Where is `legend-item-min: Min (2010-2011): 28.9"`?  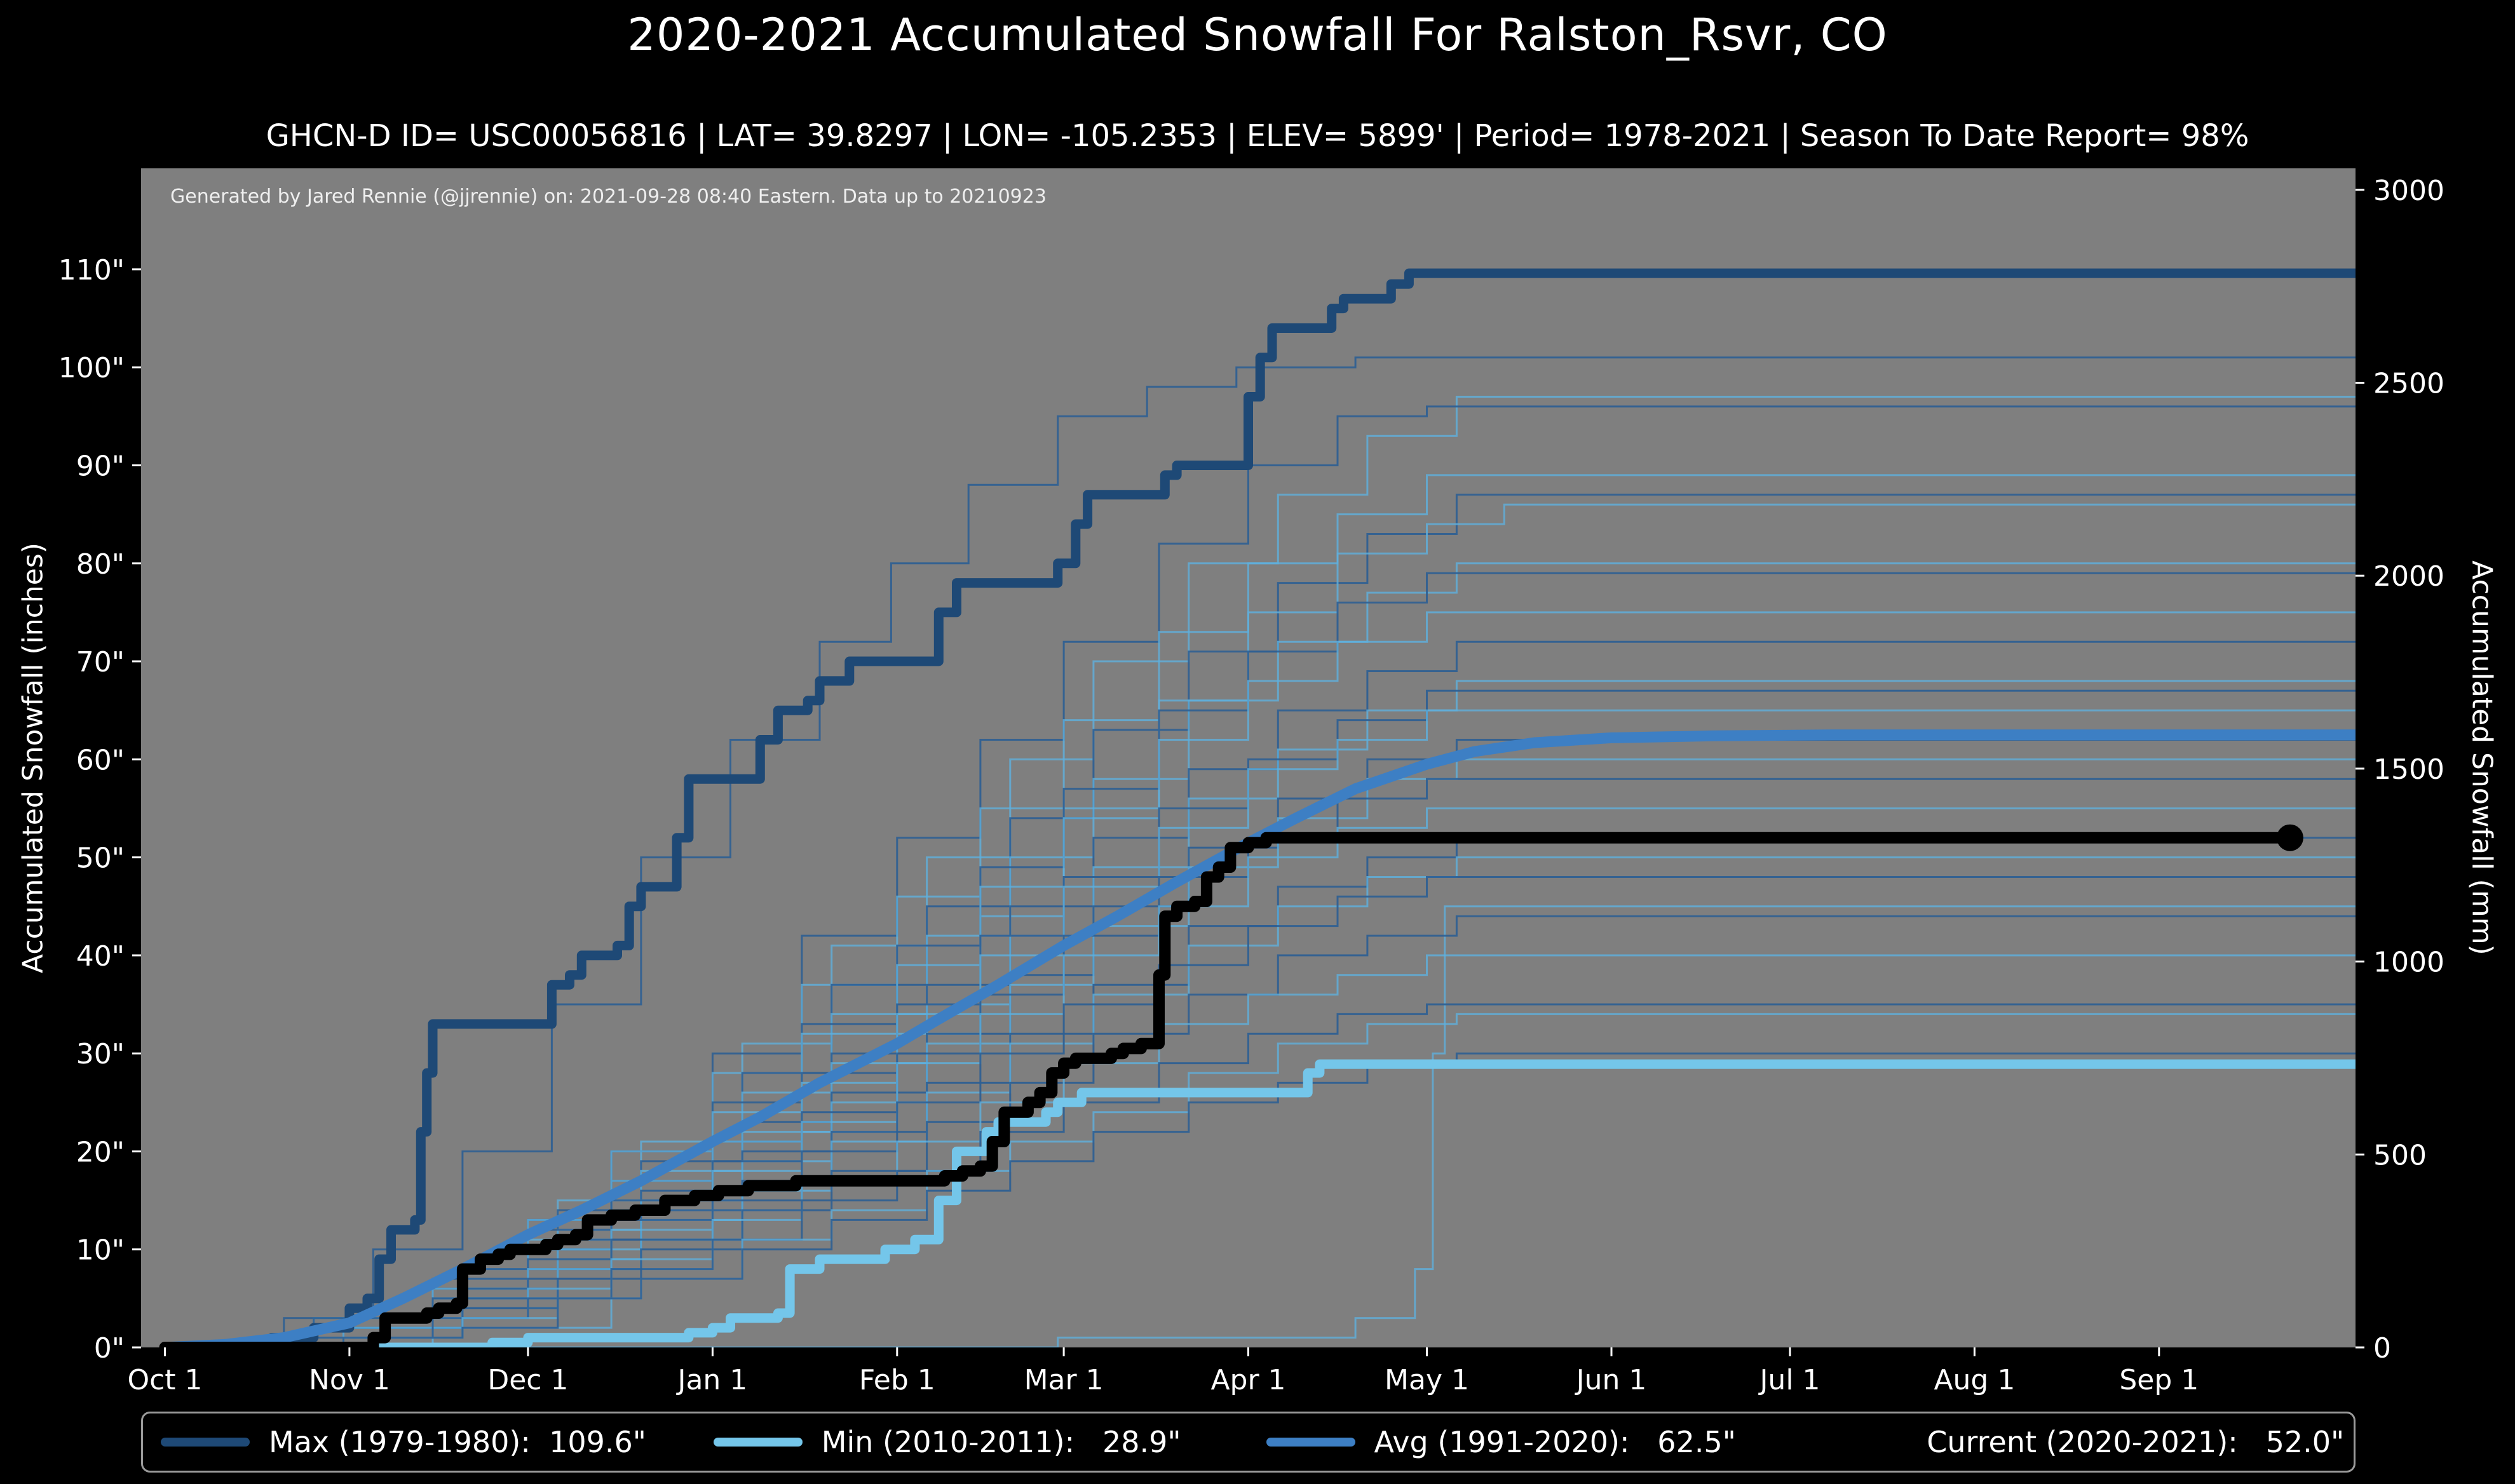
legend-item-min: Min (2010-2011): 28.9" is located at coordinates (972, 1442).